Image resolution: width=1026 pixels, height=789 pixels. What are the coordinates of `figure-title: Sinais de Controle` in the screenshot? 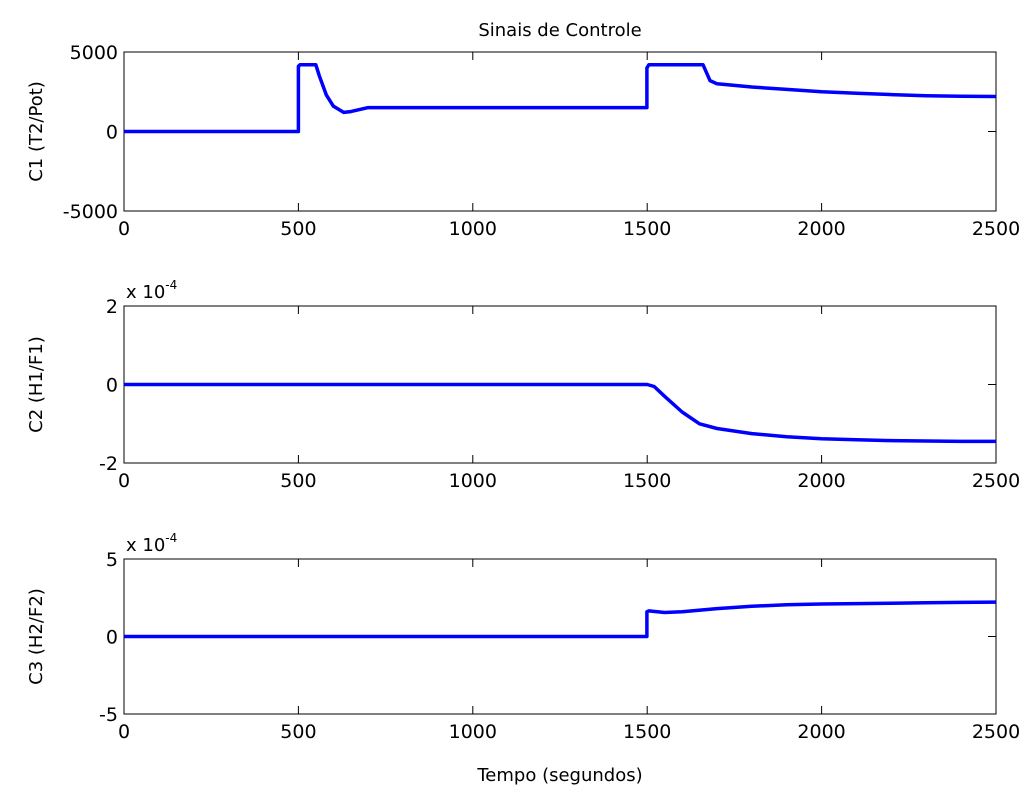 It's located at (559, 30).